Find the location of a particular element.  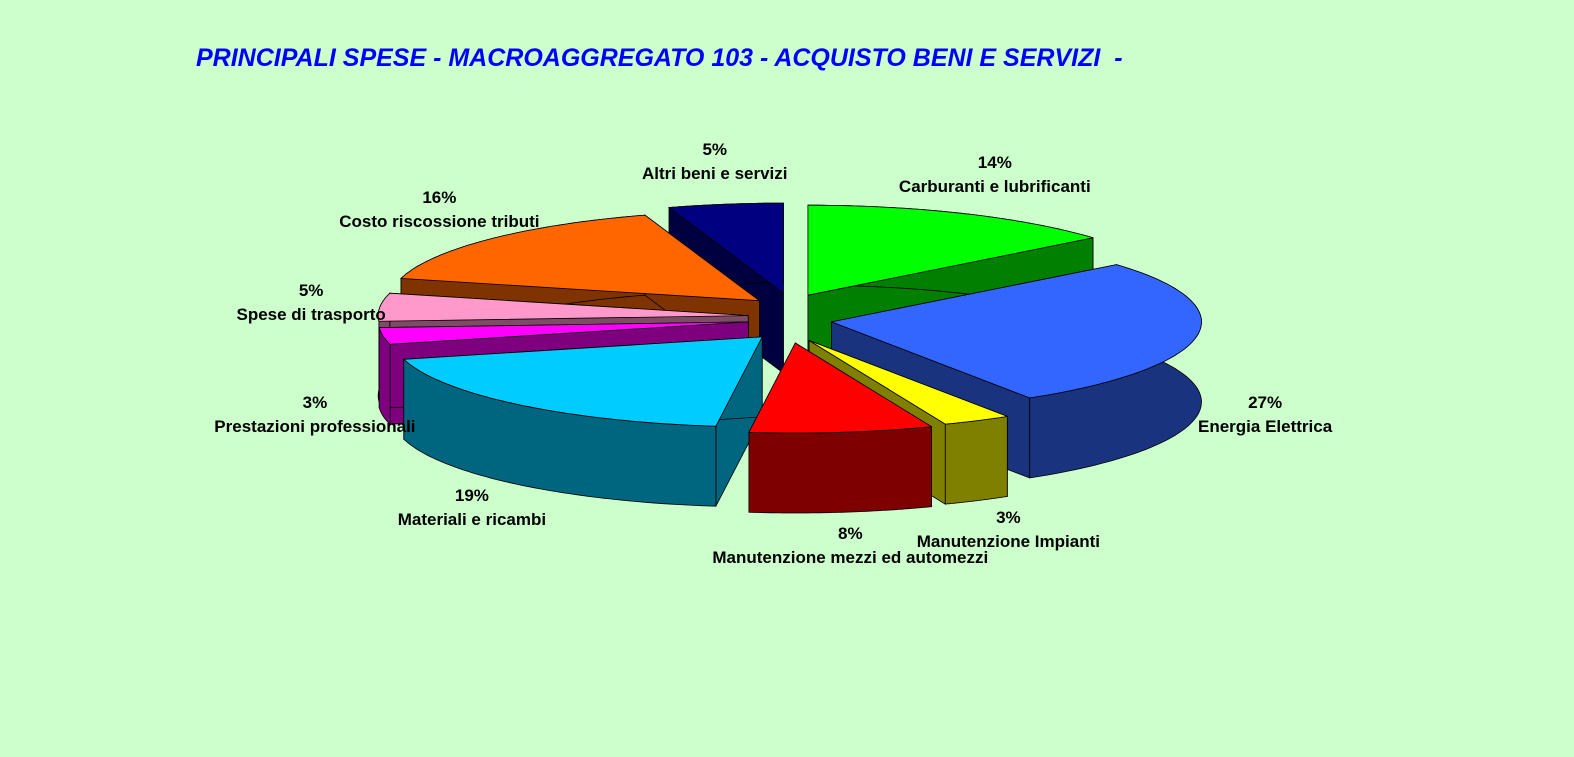

value-label: 8% is located at coordinates (850, 534).